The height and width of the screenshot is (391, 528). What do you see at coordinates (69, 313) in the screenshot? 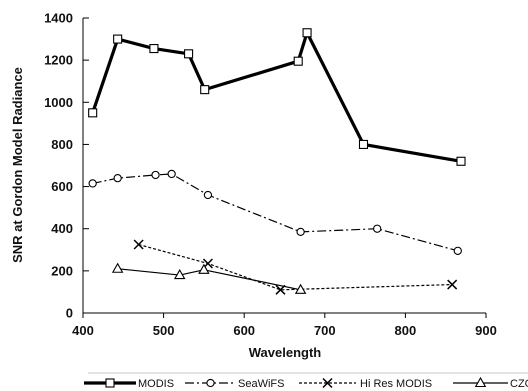
I see `y-tick-label: 0` at bounding box center [69, 313].